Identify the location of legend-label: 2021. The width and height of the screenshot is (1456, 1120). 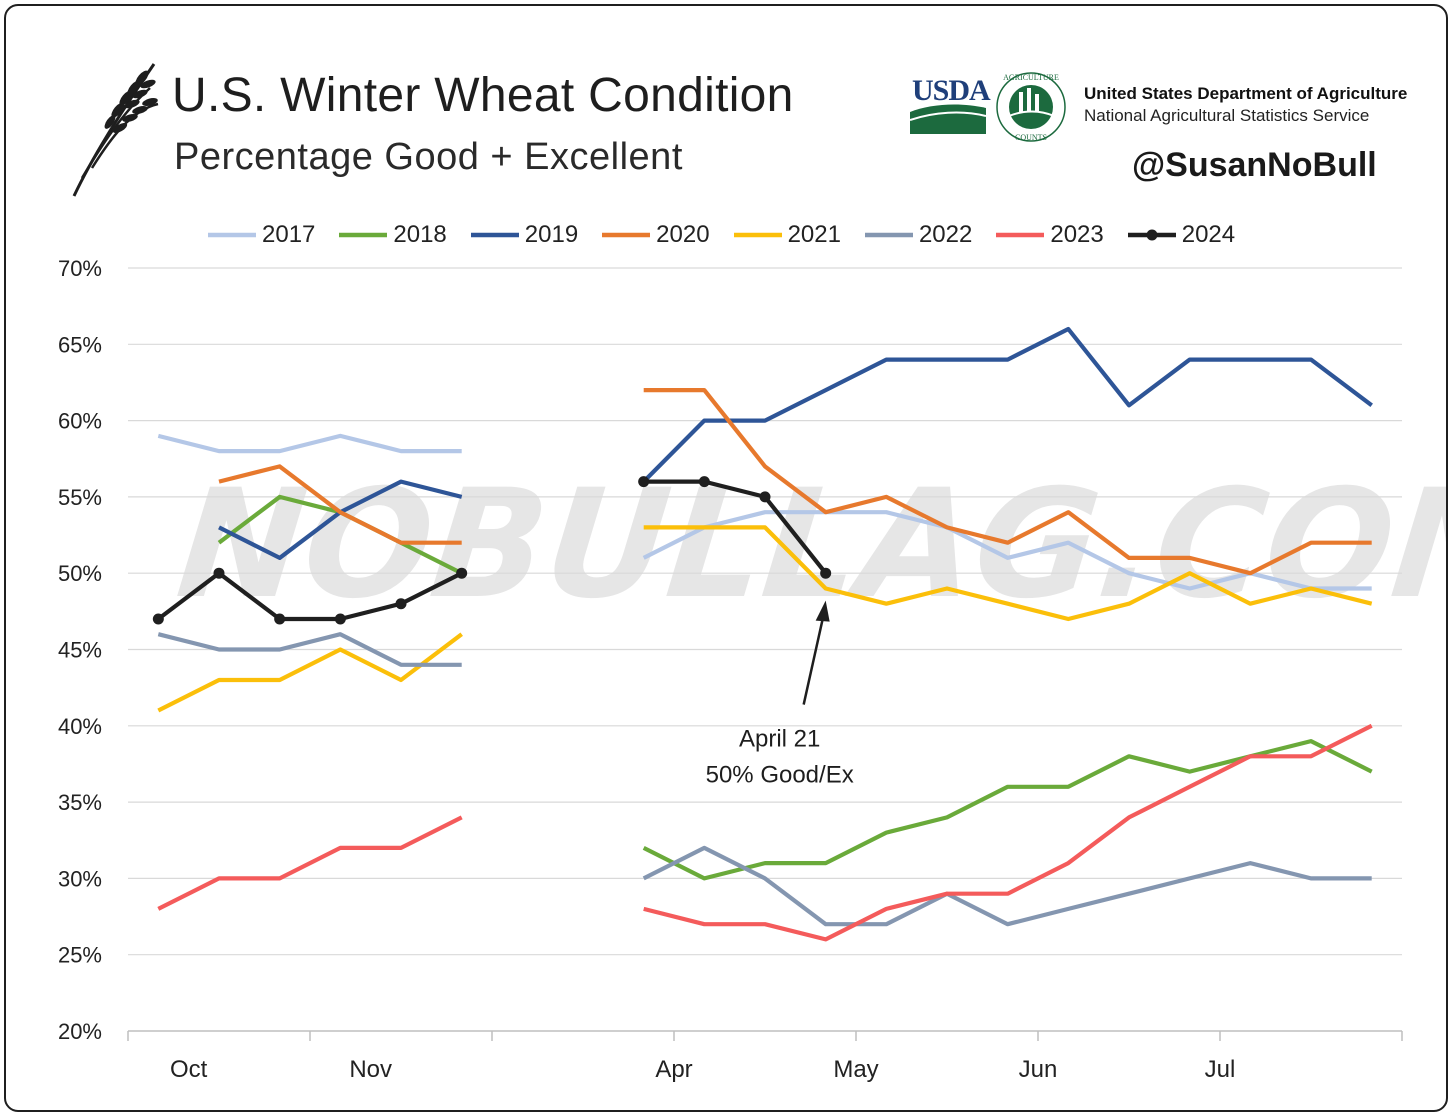
(814, 234).